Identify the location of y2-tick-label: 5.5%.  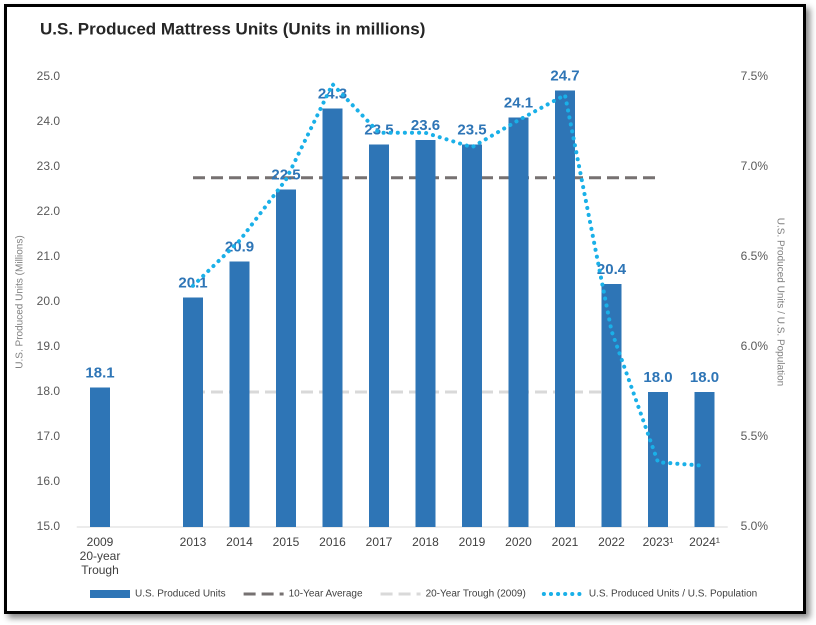
(755, 436).